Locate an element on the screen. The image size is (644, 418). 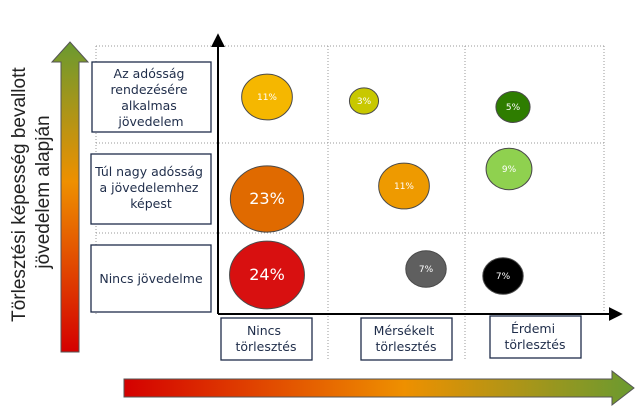
svg-text: Nincs jövedelme is located at coordinates (151, 278).